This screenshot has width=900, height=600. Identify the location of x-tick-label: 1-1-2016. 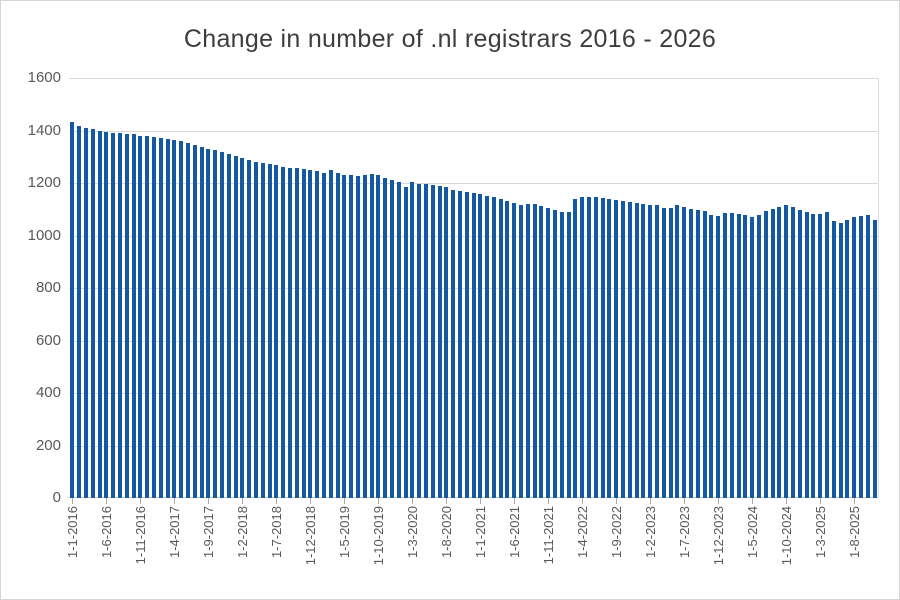
(72, 532).